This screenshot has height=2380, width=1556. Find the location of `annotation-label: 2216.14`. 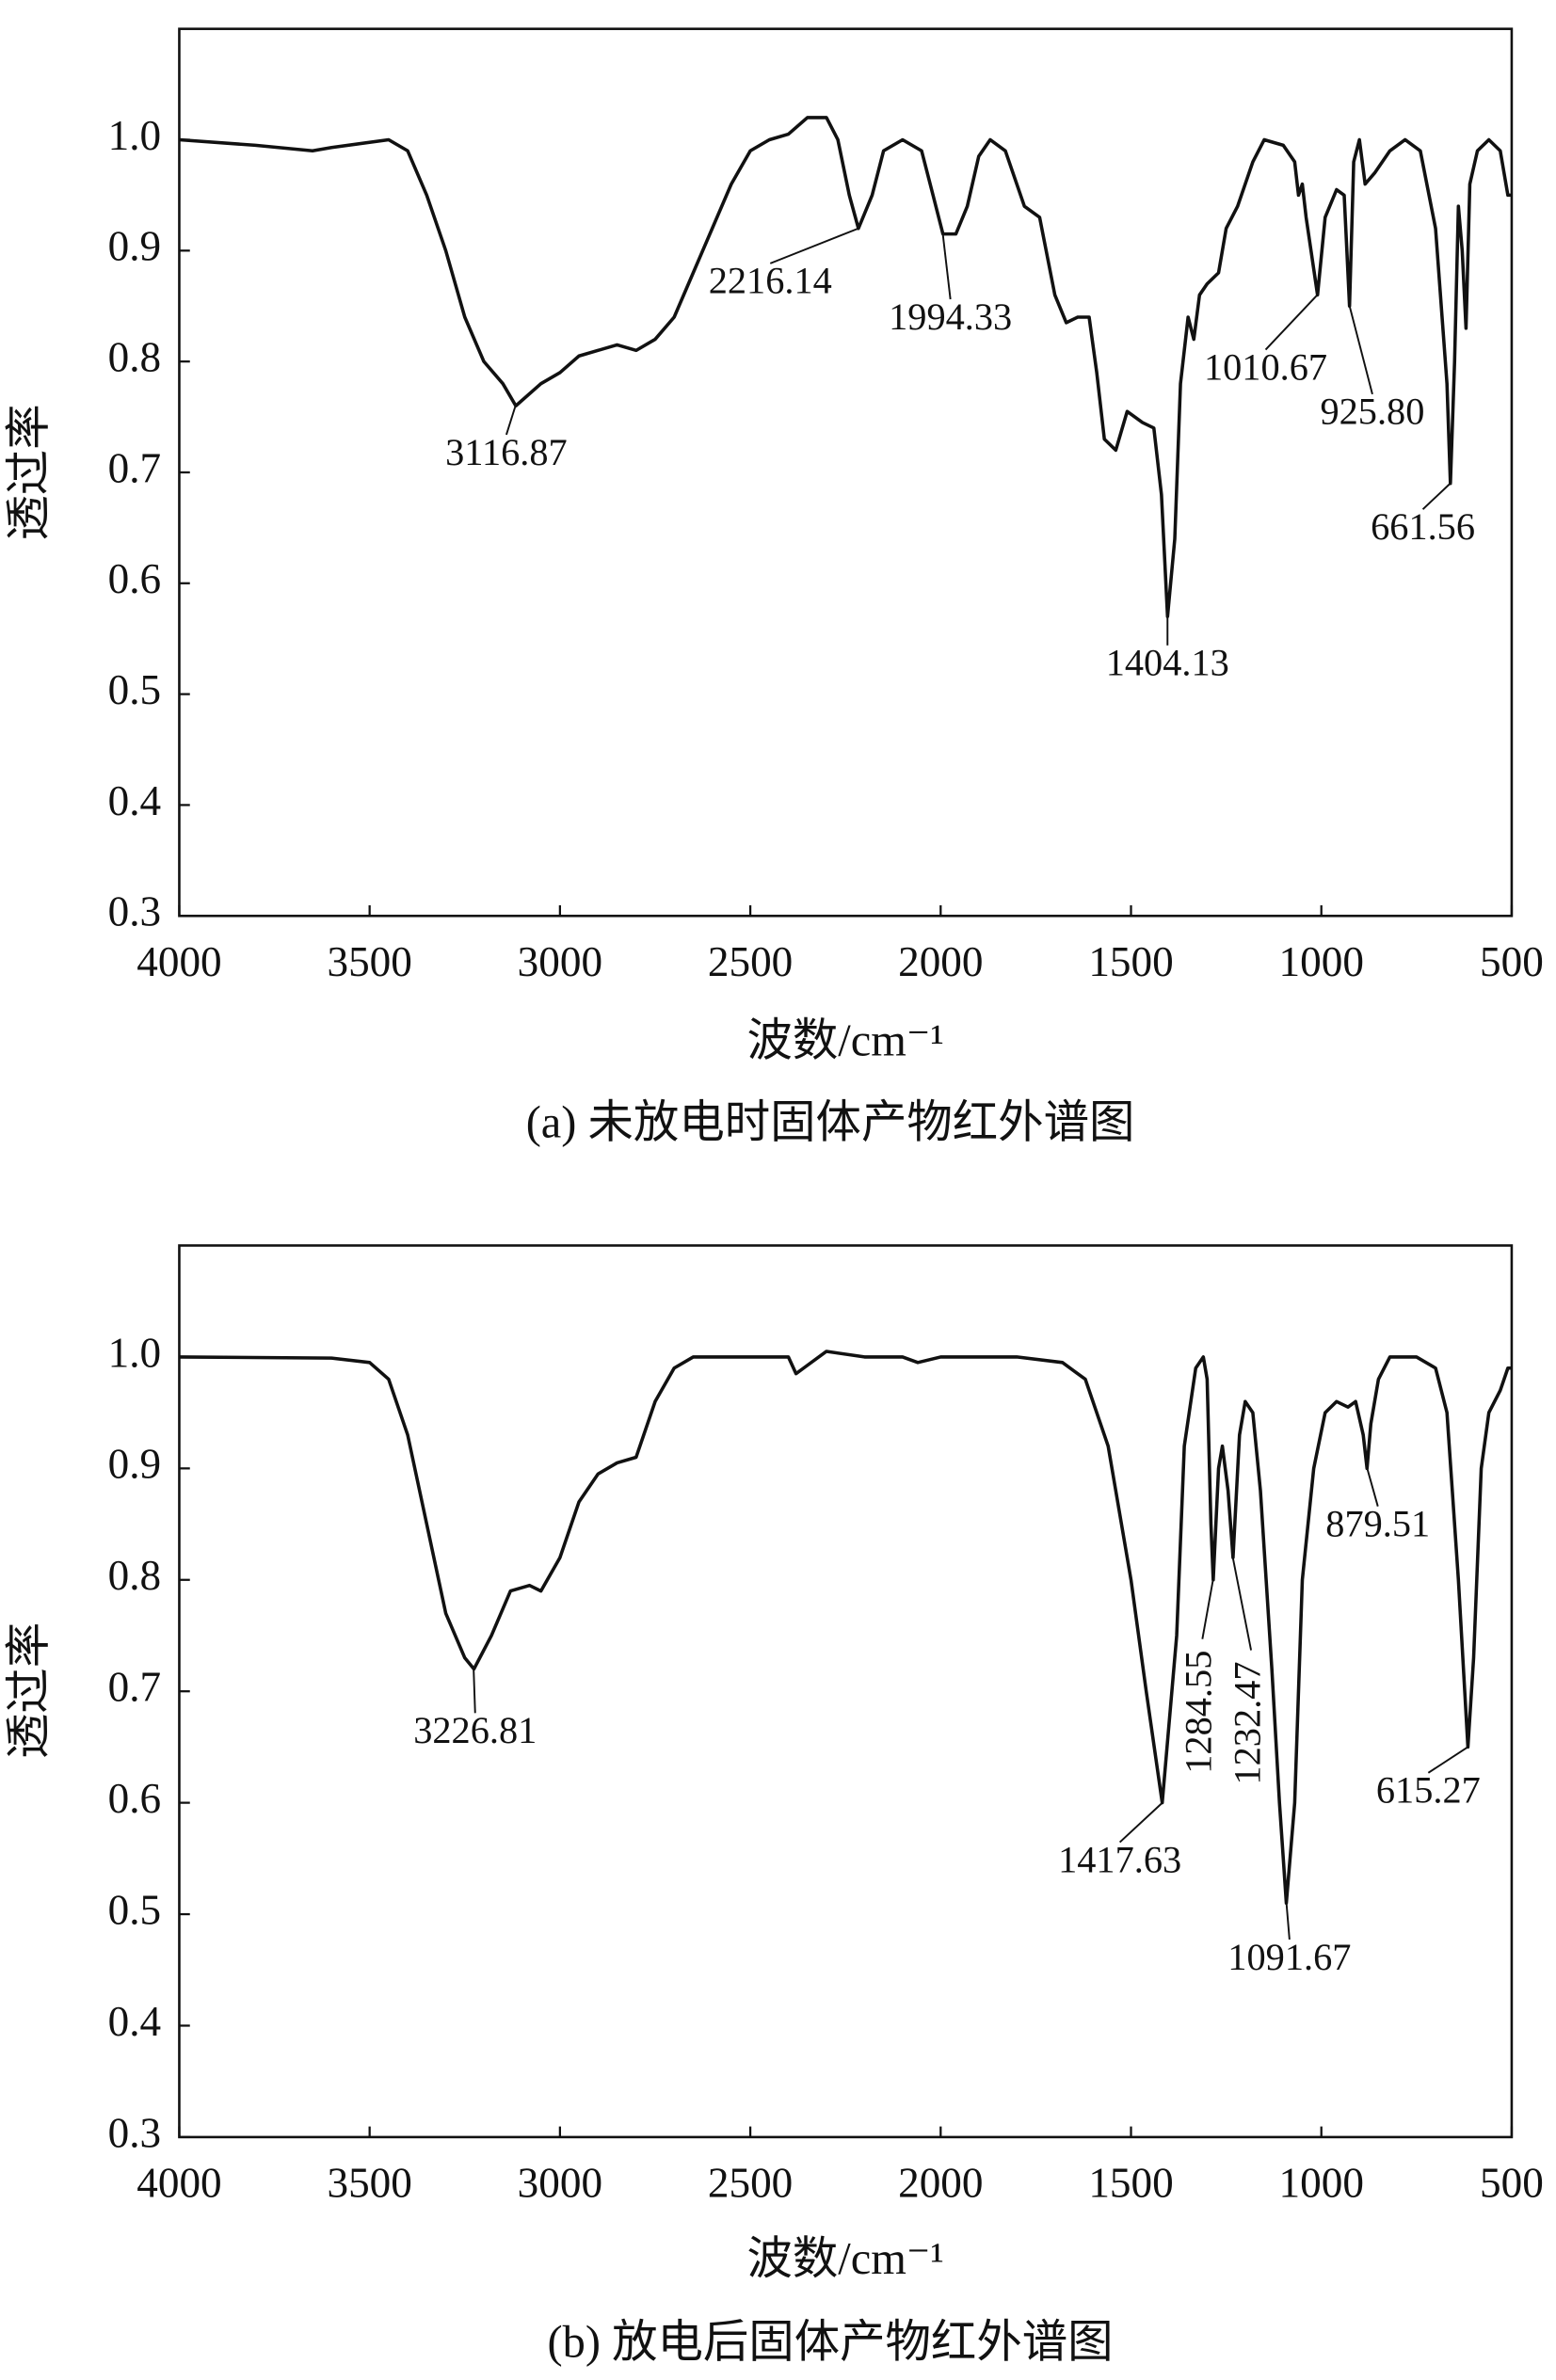

annotation-label: 2216.14 is located at coordinates (770, 281).